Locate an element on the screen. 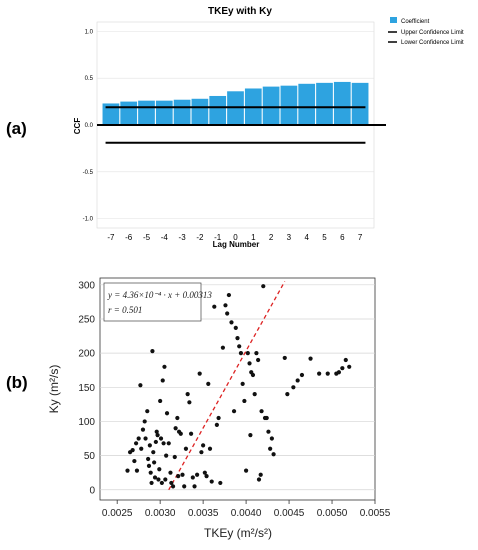  ccf-limits is located at coordinates (235, 125).